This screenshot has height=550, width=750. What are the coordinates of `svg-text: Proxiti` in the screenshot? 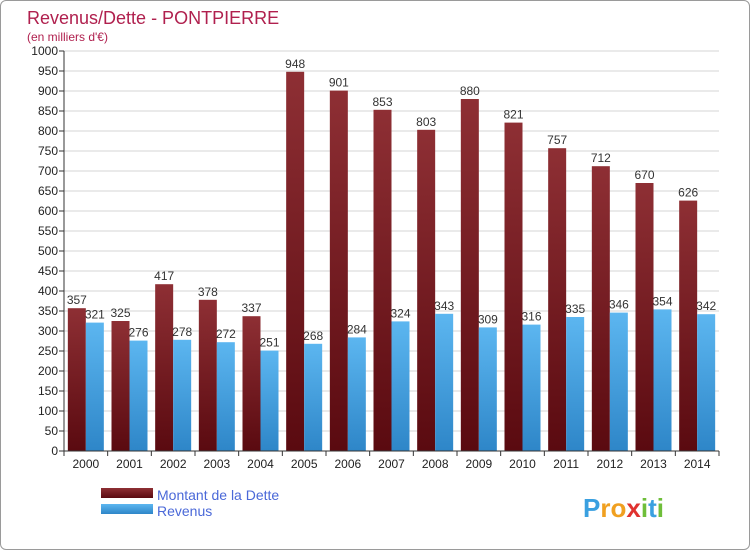 It's located at (623, 508).